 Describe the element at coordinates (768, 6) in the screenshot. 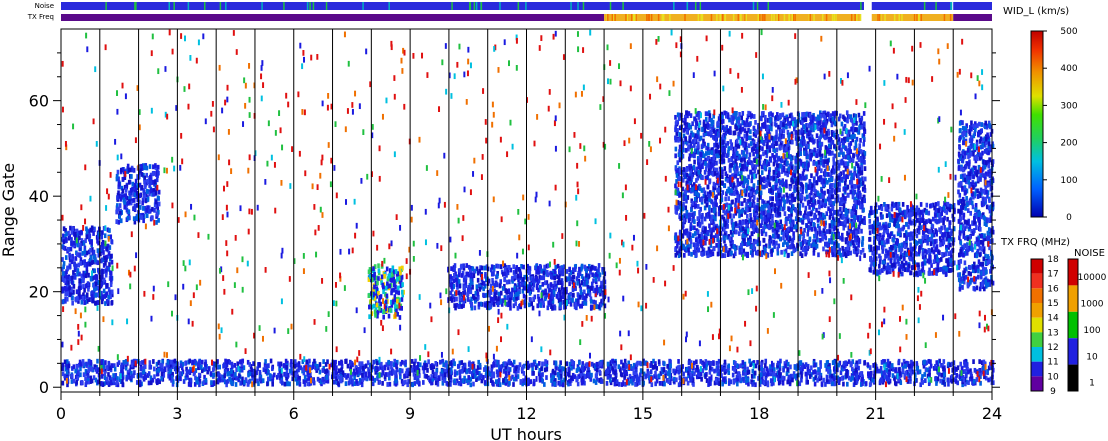

I see `noise-band-fleck` at that location.